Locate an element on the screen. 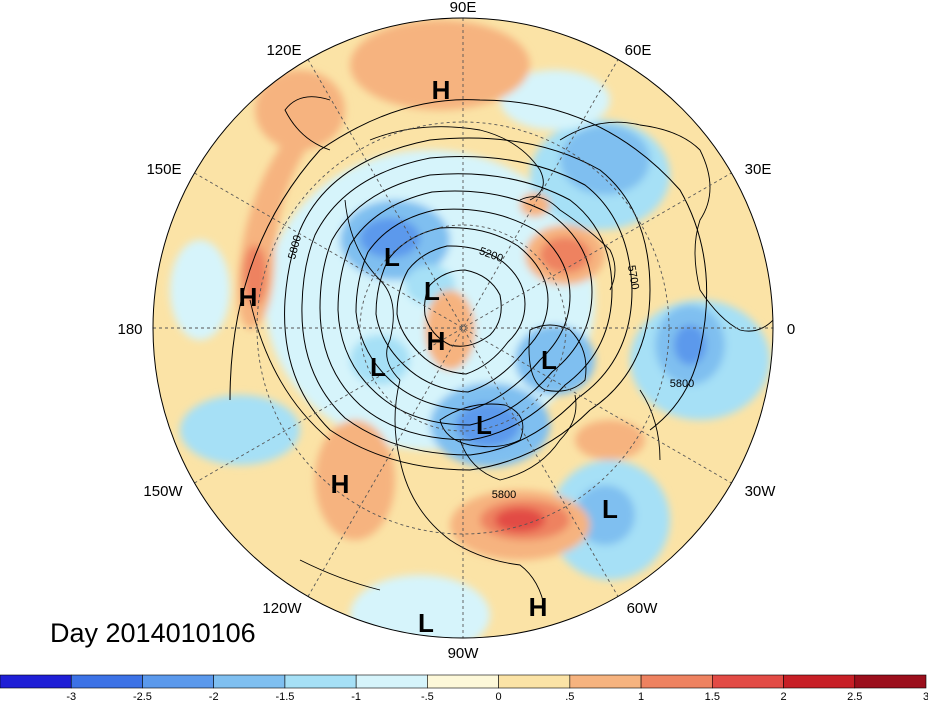 This screenshot has width=928, height=702. colorbar: -3 -2.5 -2 -1.5 -1 -.5 0 .5 1 1.5 2 2.5 3 is located at coordinates (464, 688).